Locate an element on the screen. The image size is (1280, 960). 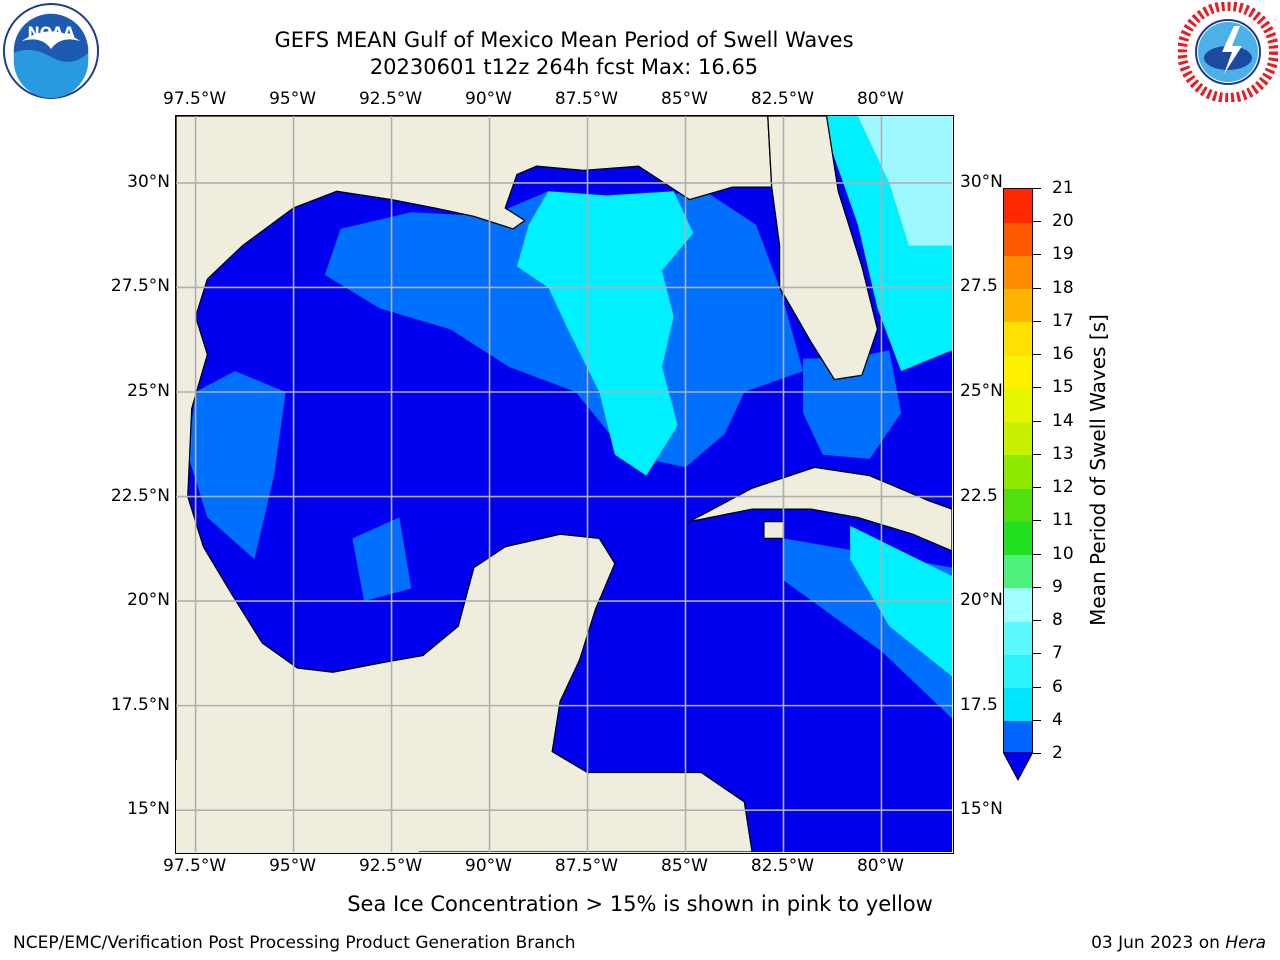
colorbar-tick-label: 2 is located at coordinates (1057, 753).